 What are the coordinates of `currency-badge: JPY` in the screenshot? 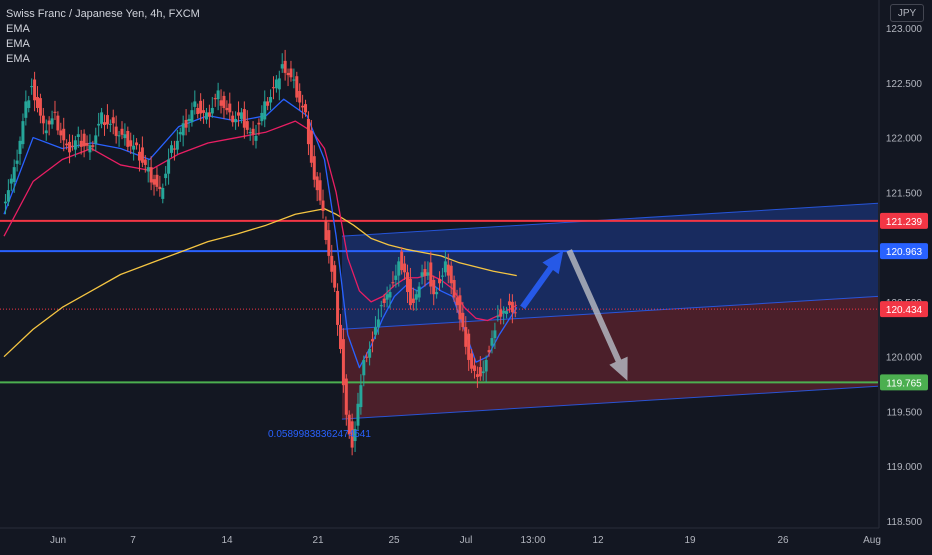 It's located at (907, 13).